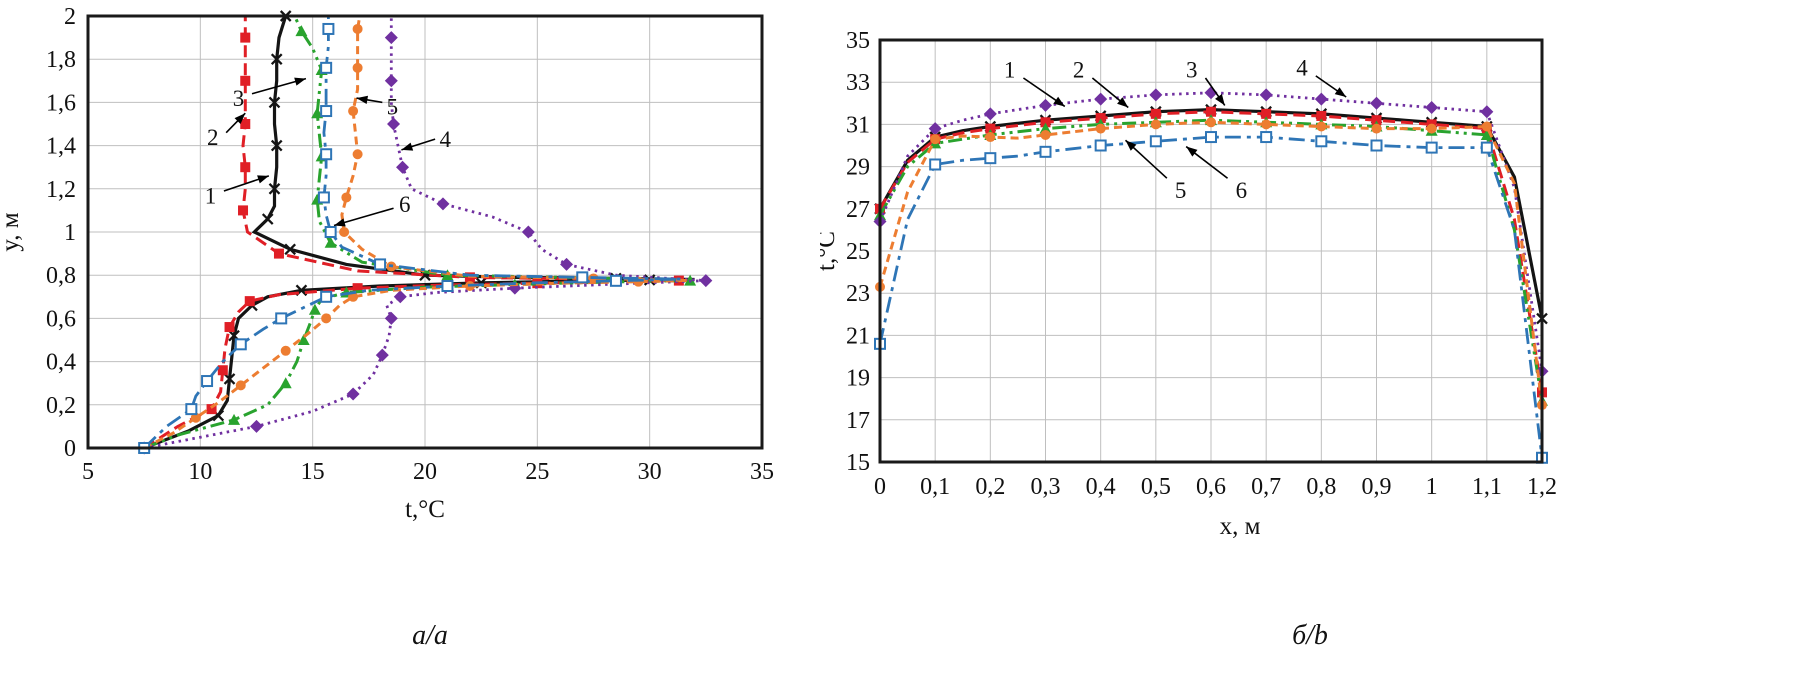 This screenshot has height=678, width=1817. I want to click on svg-text: 17, so click(858, 421).